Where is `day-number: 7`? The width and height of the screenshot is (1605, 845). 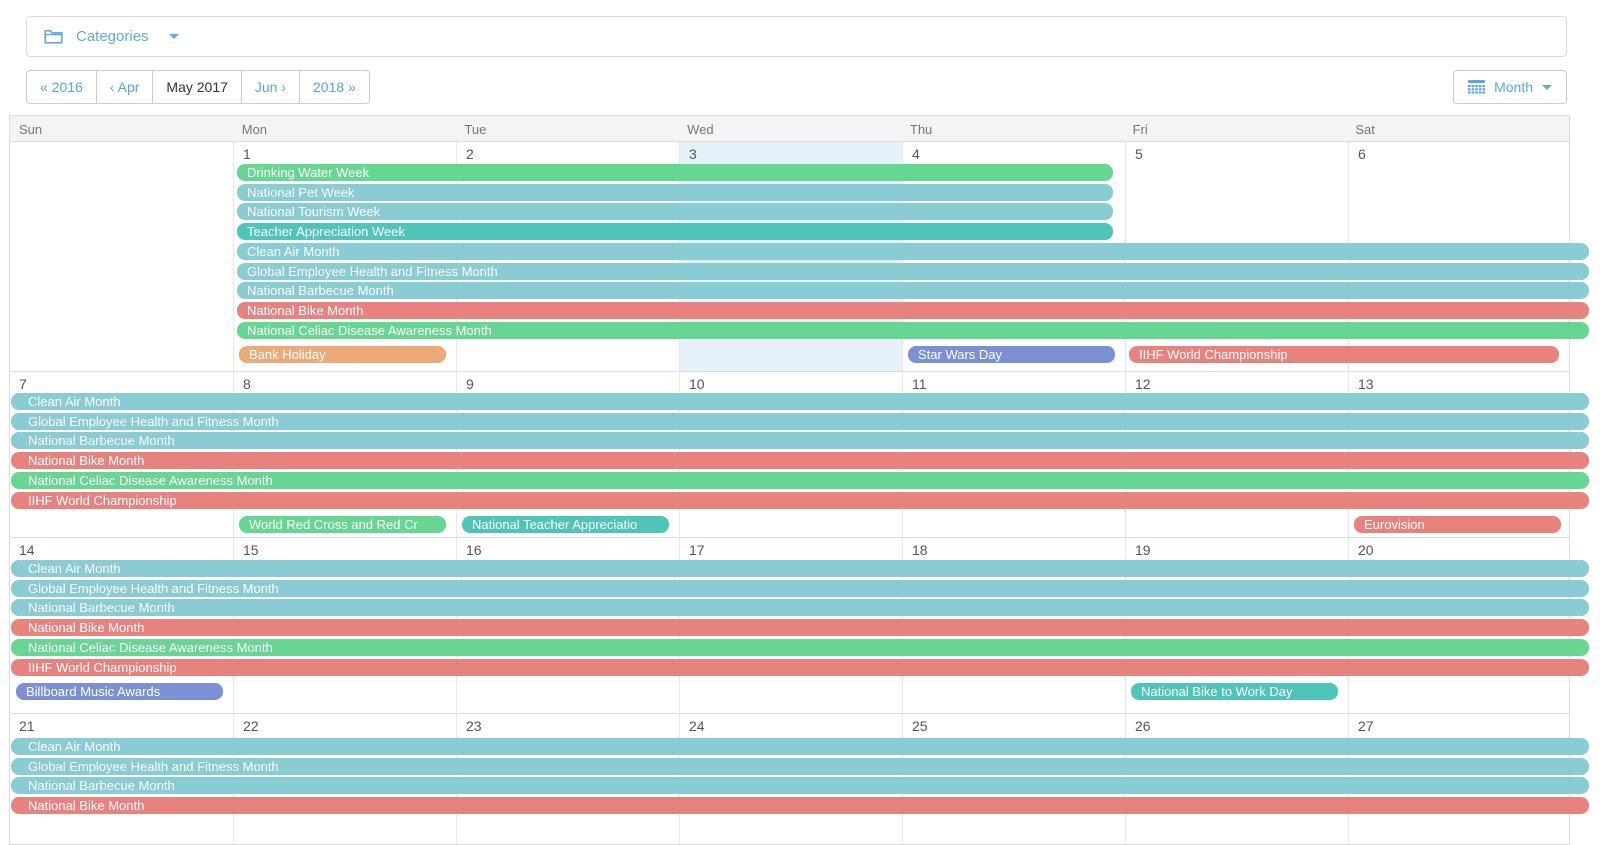 day-number: 7 is located at coordinates (23, 384).